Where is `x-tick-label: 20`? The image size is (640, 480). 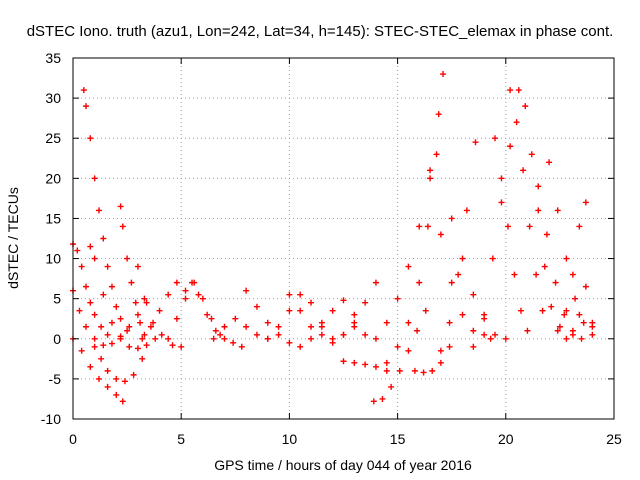
x-tick-label: 20 is located at coordinates (506, 439).